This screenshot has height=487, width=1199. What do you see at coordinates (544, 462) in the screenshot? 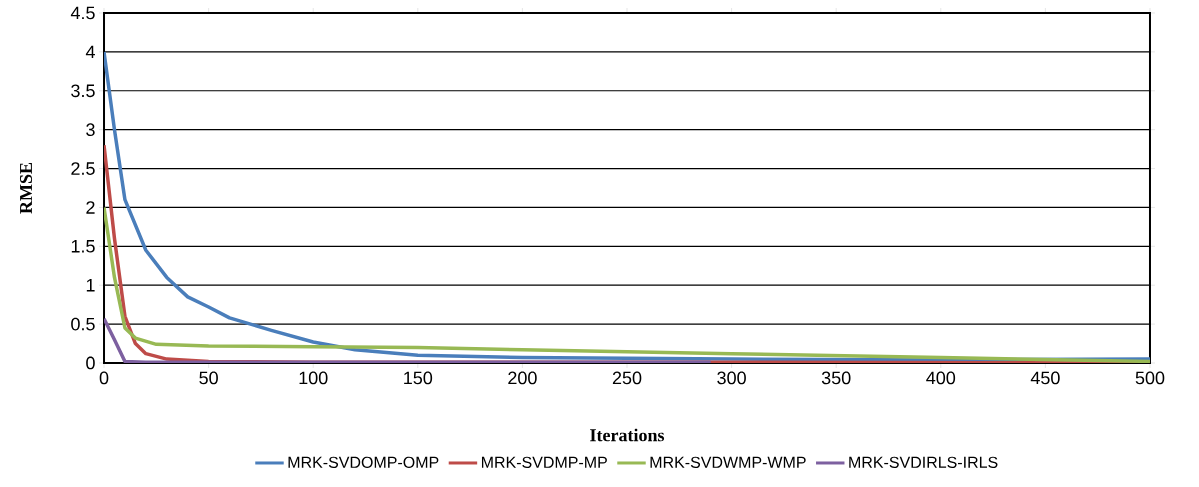
I see `legend-label: MRK-SVDMP-MP` at bounding box center [544, 462].